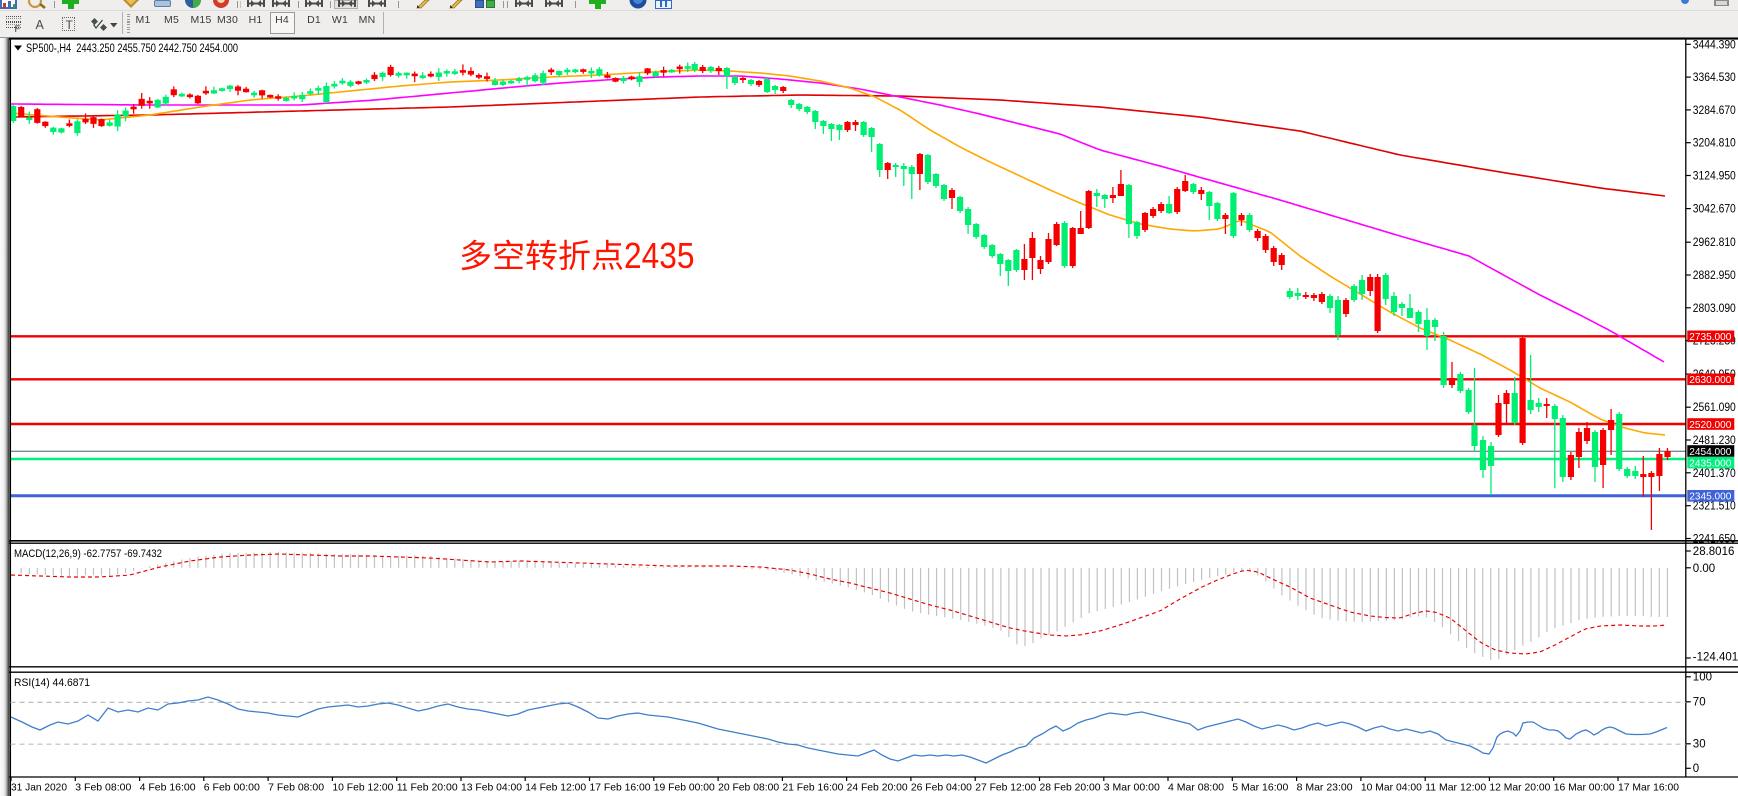 The width and height of the screenshot is (1738, 796). I want to click on svg-text: 12 Mar 20:00, so click(1519, 788).